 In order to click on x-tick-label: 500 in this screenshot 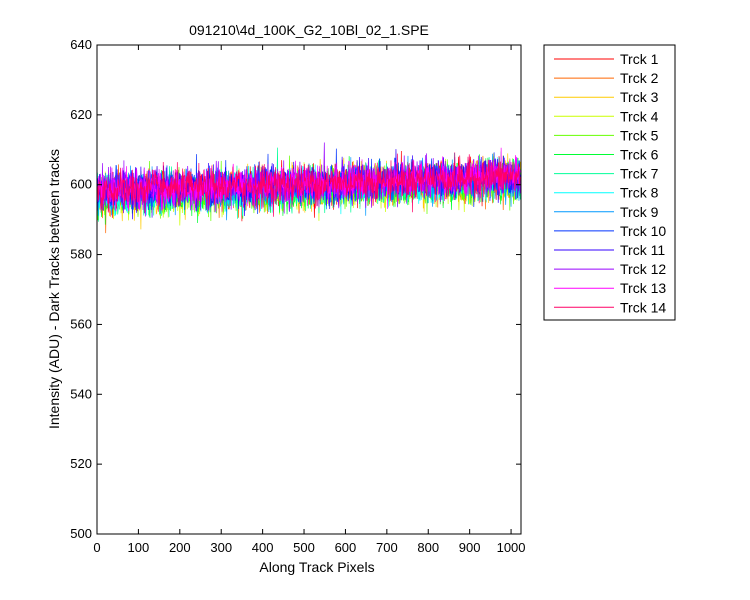, I will do `click(304, 547)`.